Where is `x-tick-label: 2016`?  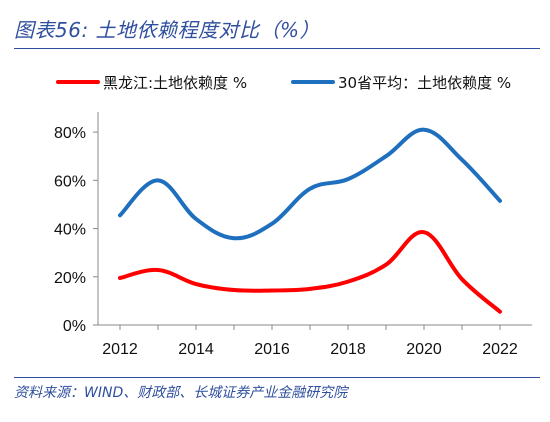
x-tick-label: 2016 is located at coordinates (272, 349).